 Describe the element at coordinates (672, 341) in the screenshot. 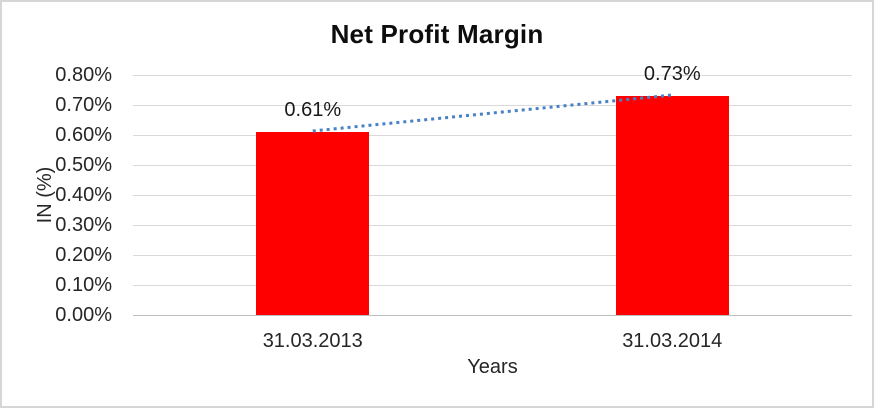

I see `x-category-label: 31.03.2014` at that location.